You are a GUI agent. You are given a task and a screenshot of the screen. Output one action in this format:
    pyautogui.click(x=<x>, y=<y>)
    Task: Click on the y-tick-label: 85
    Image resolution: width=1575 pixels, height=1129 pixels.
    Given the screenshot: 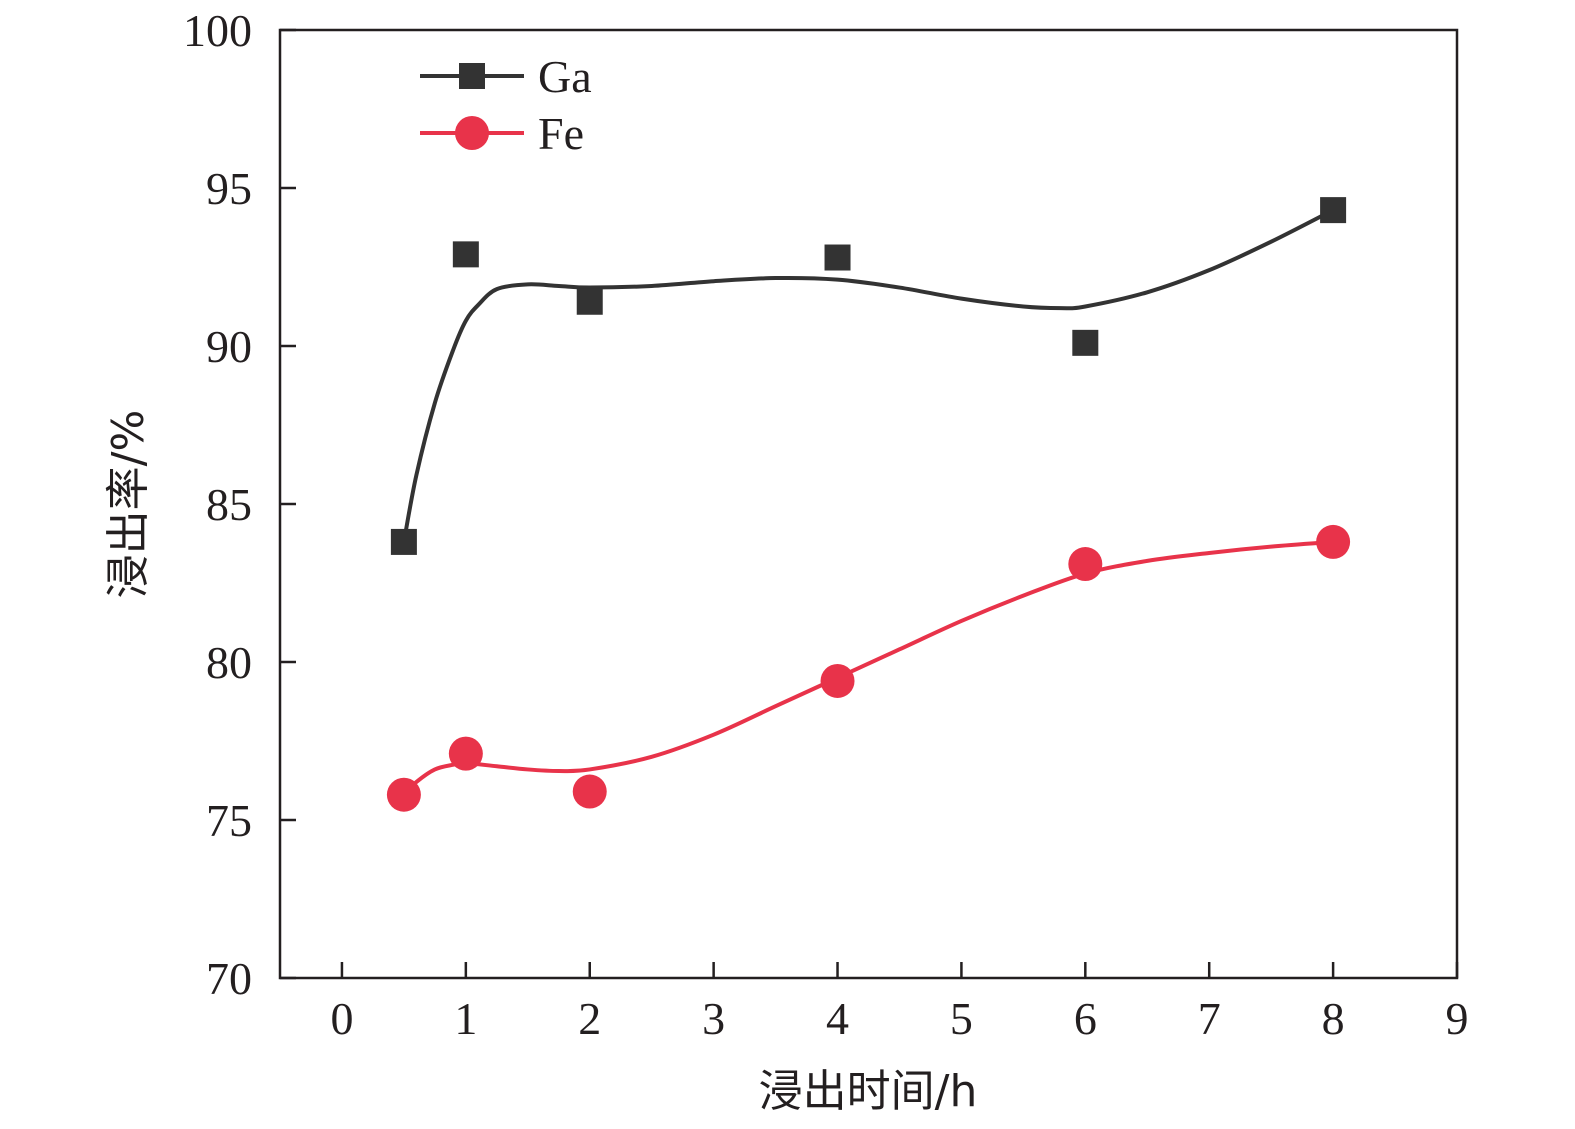 What is the action you would take?
    pyautogui.click(x=229, y=504)
    